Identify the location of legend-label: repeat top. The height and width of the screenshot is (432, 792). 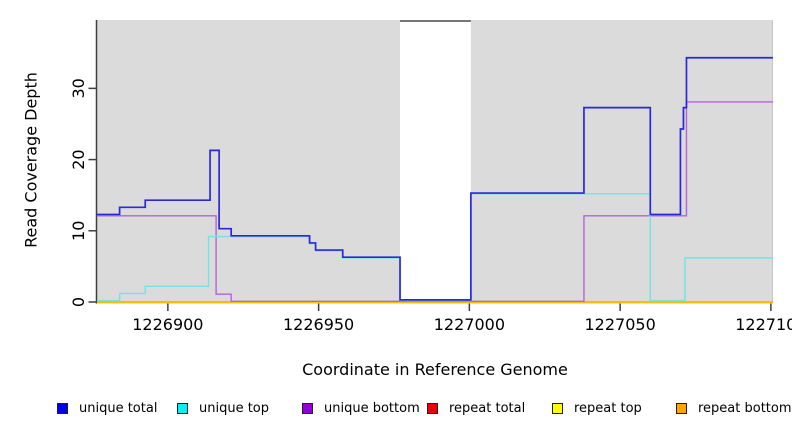
(608, 408).